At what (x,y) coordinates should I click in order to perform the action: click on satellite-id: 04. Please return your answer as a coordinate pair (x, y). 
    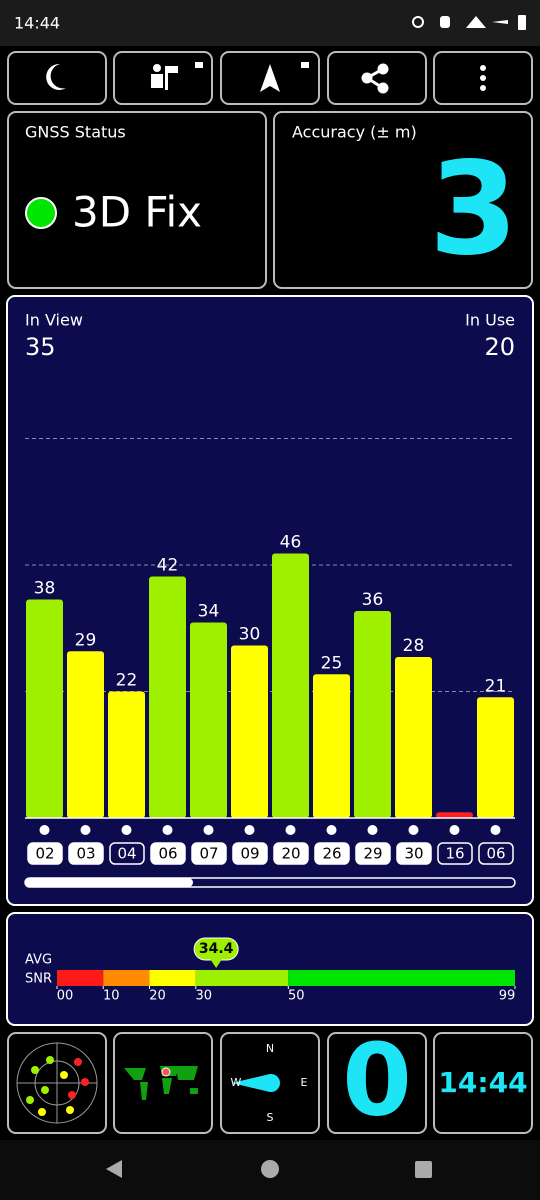
    Looking at the image, I should click on (126, 854).